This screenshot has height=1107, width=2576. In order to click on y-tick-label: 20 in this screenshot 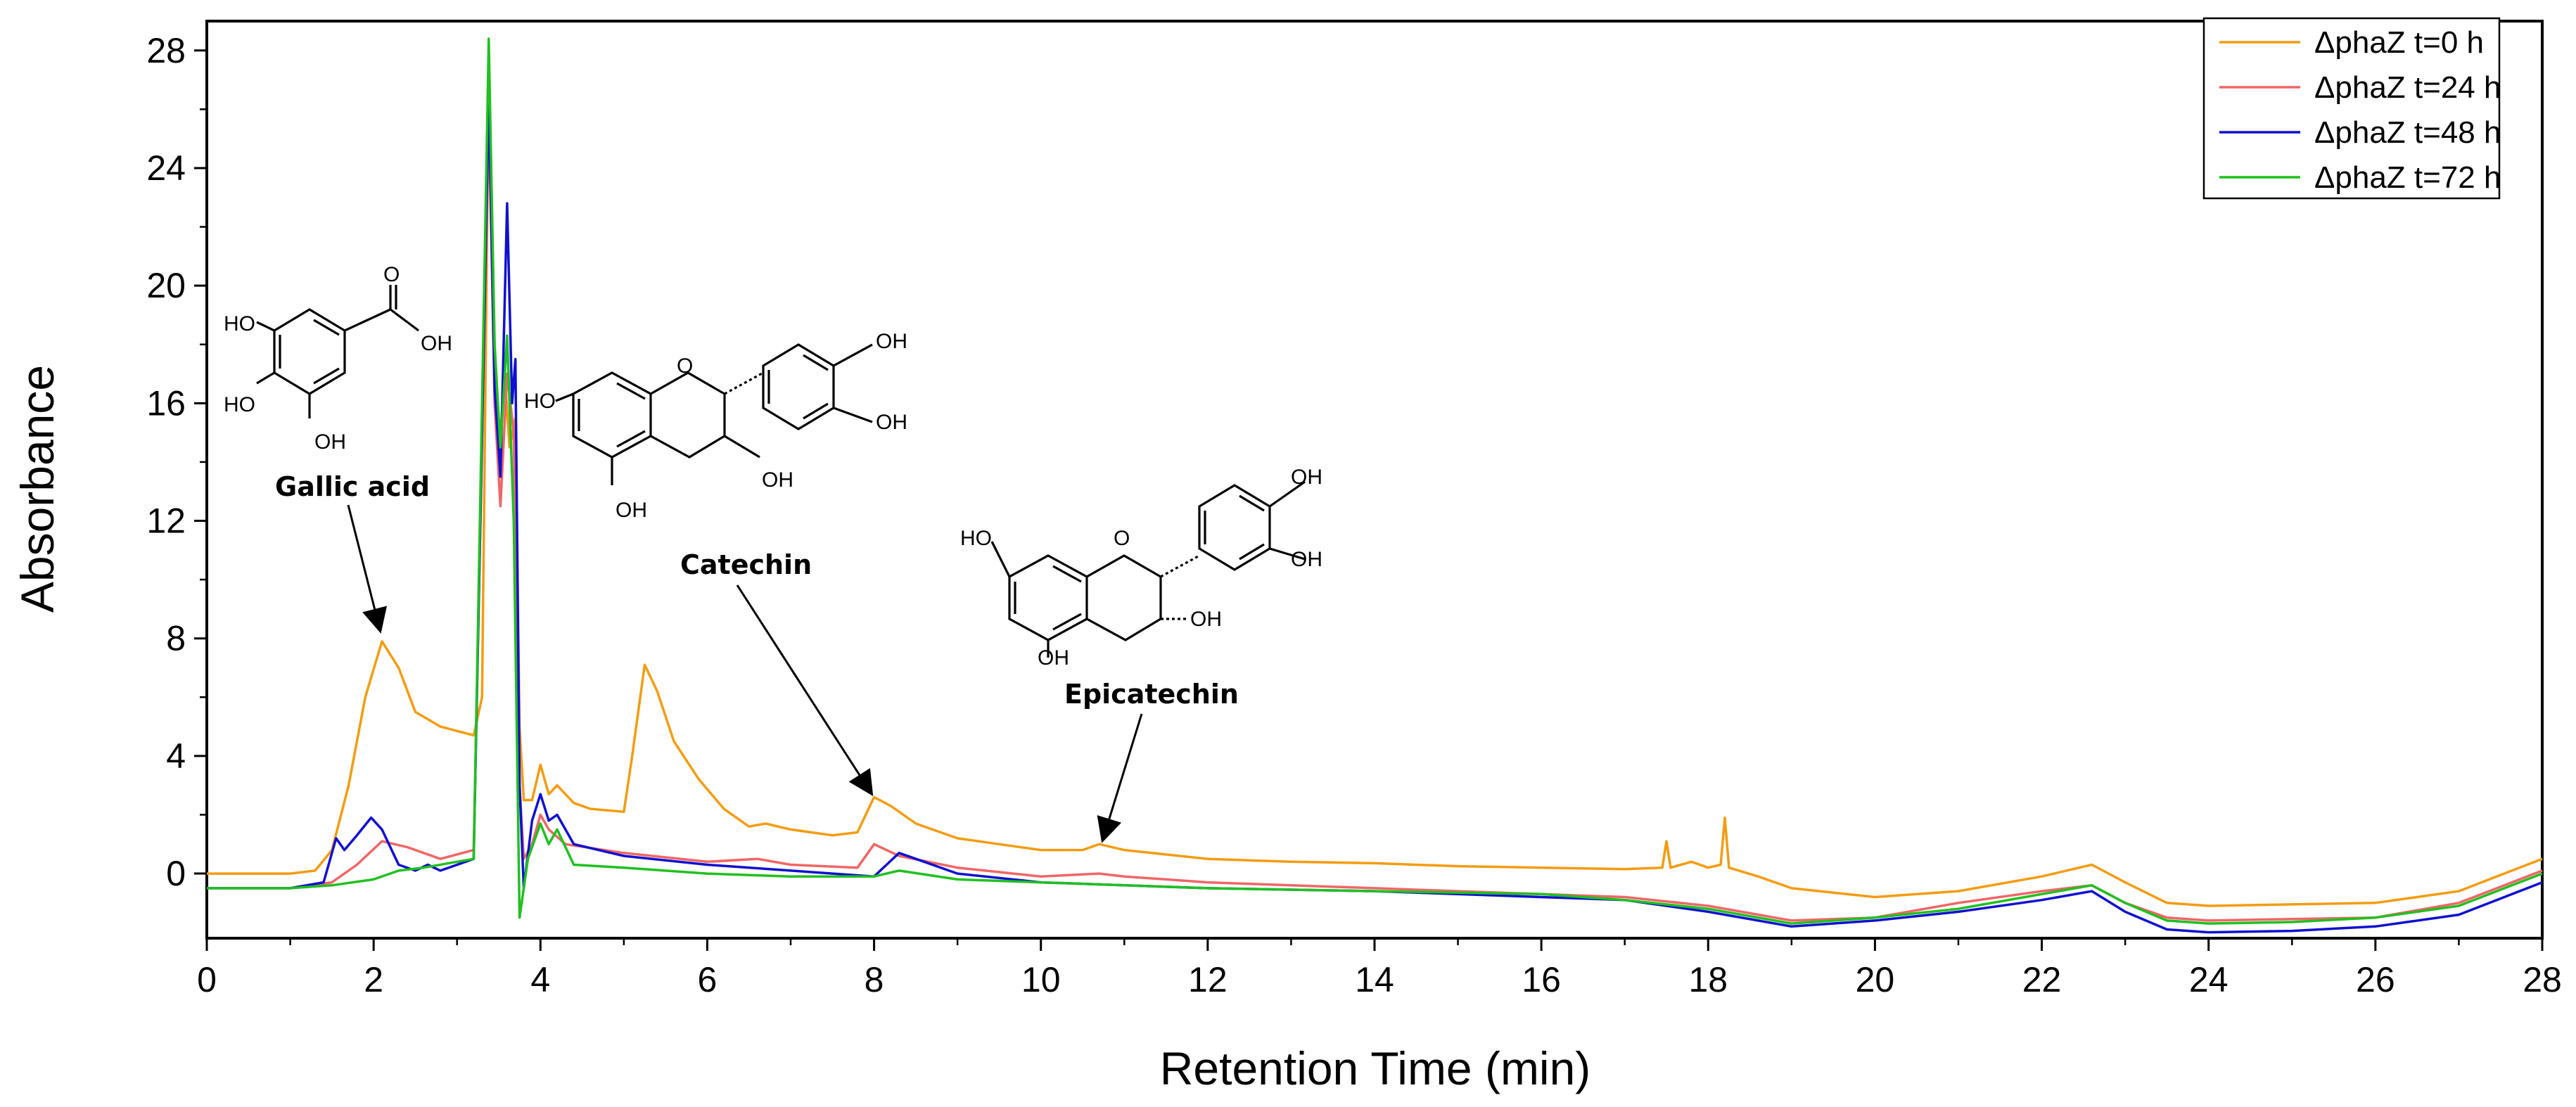, I will do `click(166, 285)`.